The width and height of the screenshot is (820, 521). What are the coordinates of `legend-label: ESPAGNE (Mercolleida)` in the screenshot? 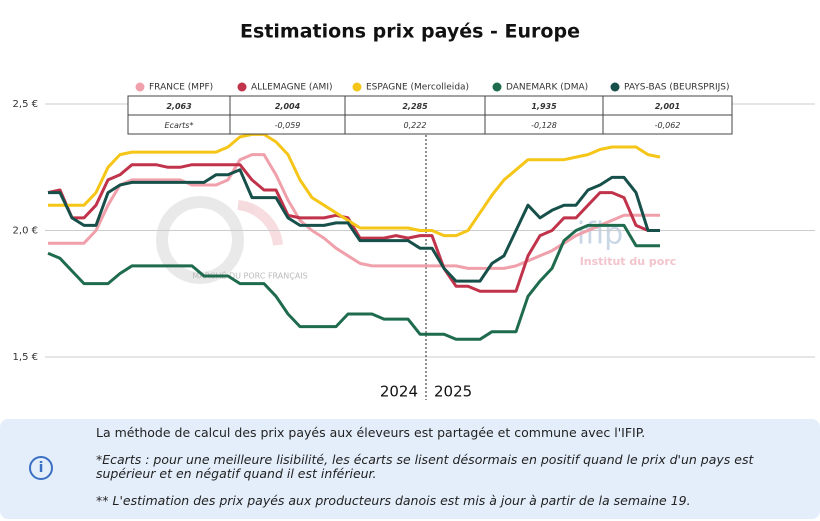 It's located at (417, 88).